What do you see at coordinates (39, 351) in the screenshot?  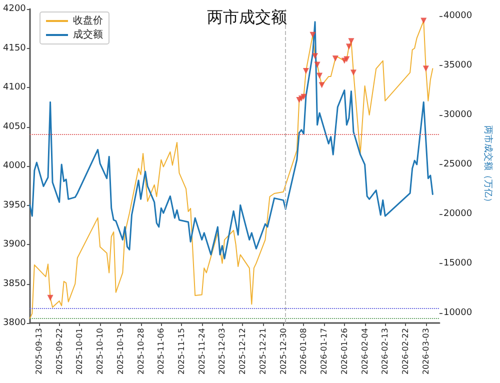 I see `x-tick-label: 2025-09-13` at bounding box center [39, 351].